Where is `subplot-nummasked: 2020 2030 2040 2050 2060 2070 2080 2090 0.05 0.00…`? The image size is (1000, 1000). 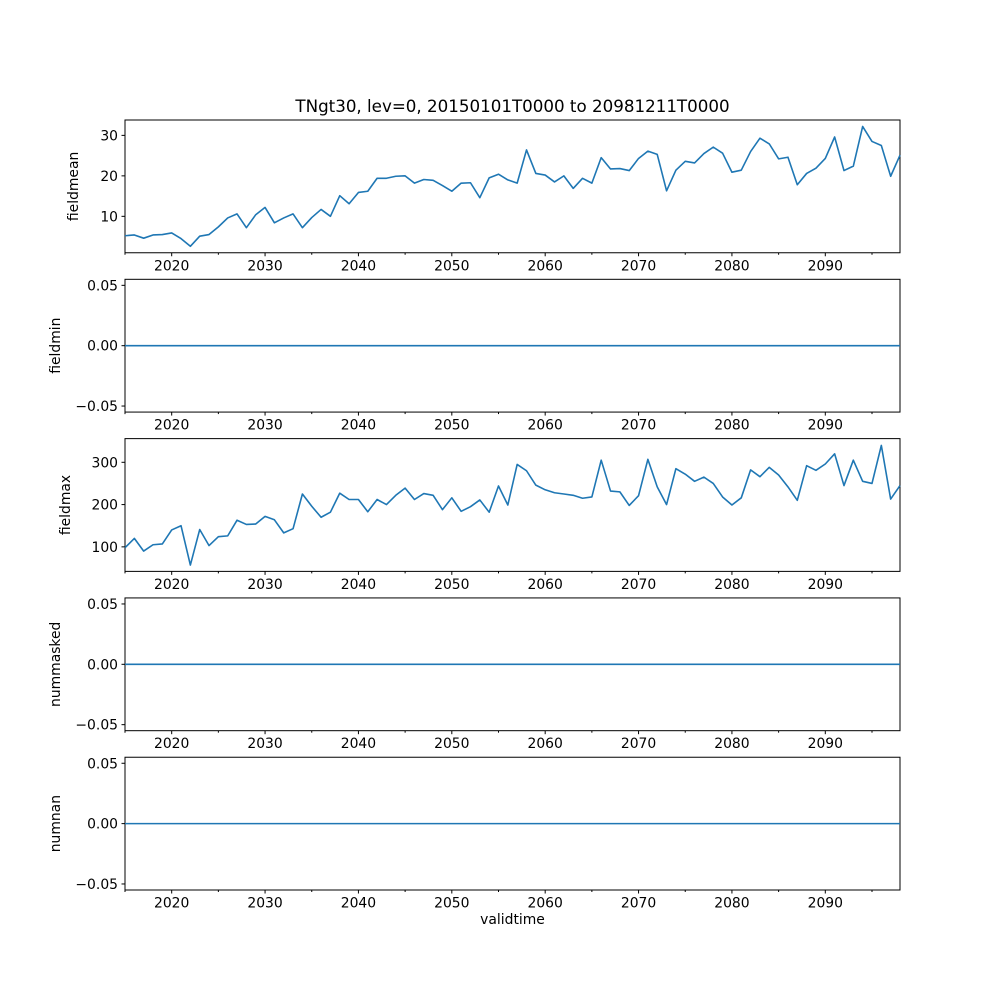 subplot-nummasked: 2020 2030 2040 2050 2060 2070 2080 2090 0.05 0.00… is located at coordinates (474, 674).